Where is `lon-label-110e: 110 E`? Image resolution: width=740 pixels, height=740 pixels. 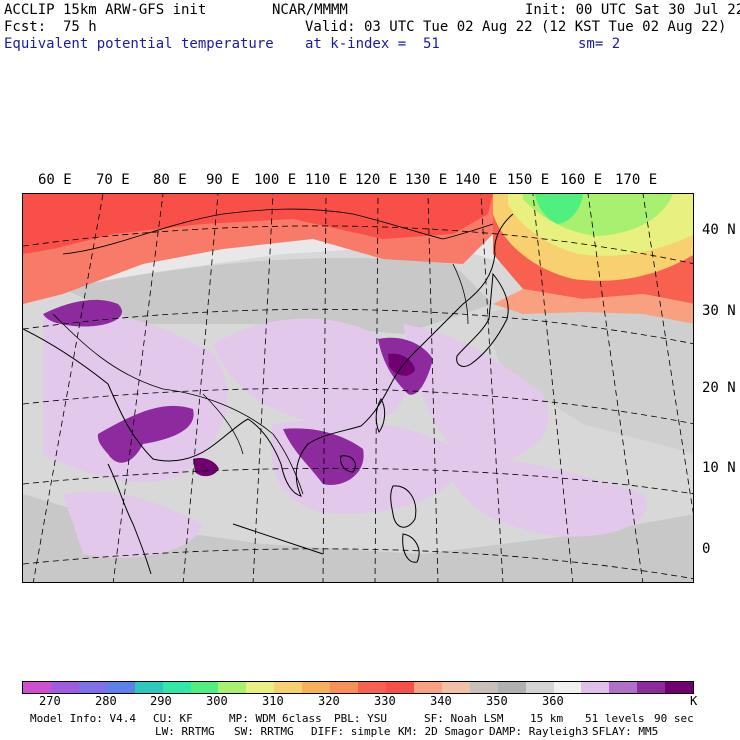
lon-label-110e: 110 E is located at coordinates (326, 180).